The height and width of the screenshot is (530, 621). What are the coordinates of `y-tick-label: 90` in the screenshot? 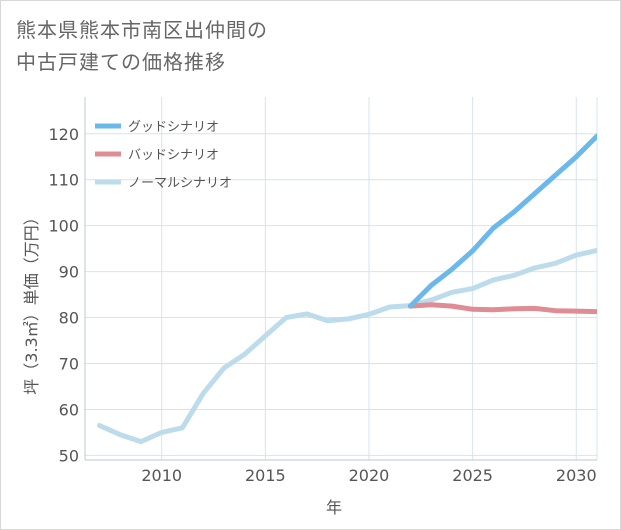 It's located at (69, 272).